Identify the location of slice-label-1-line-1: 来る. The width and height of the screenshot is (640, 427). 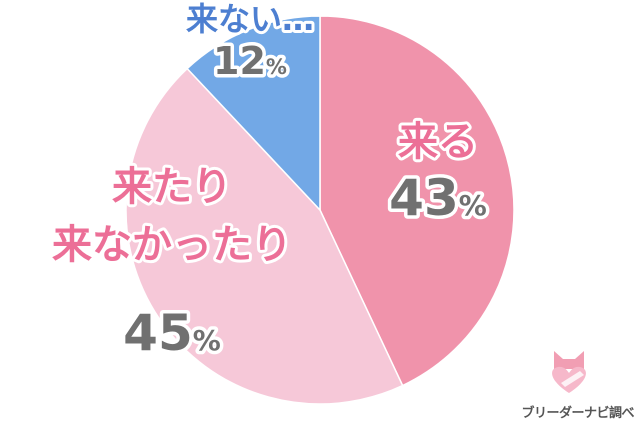
(438, 142).